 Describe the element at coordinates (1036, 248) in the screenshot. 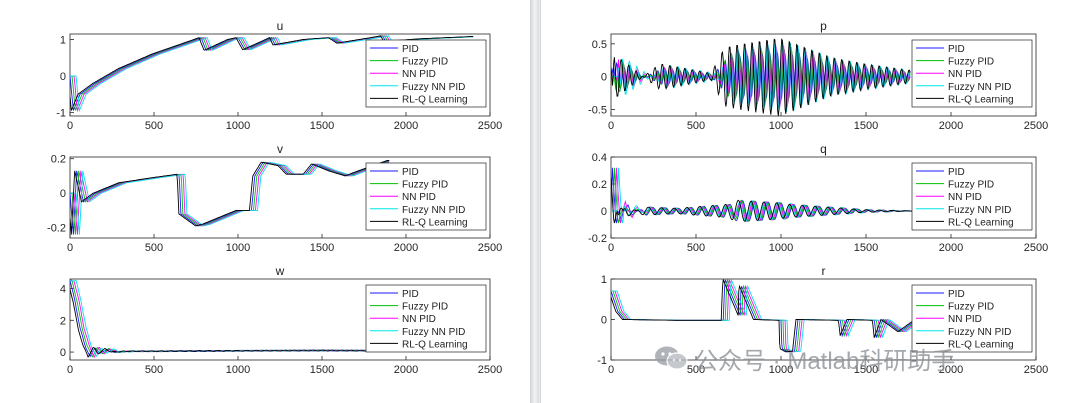

I see `x-tick-label-q: 2500` at that location.